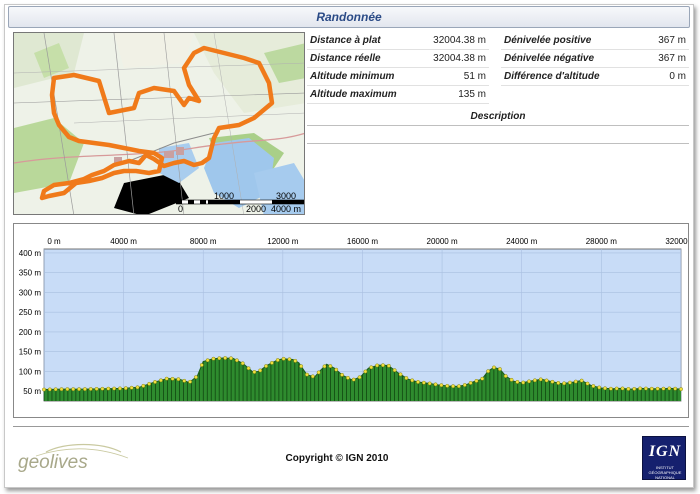 This screenshot has width=700, height=494. Describe the element at coordinates (665, 451) in the screenshot. I see `ign-logo-text: IGN` at that location.